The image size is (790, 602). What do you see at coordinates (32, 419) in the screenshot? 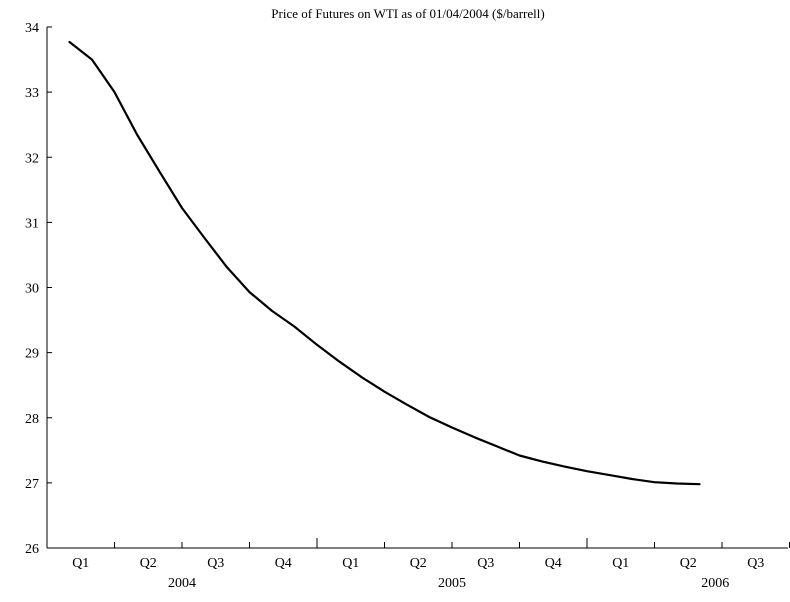
I see `y-tick-label: 28` at bounding box center [32, 419].